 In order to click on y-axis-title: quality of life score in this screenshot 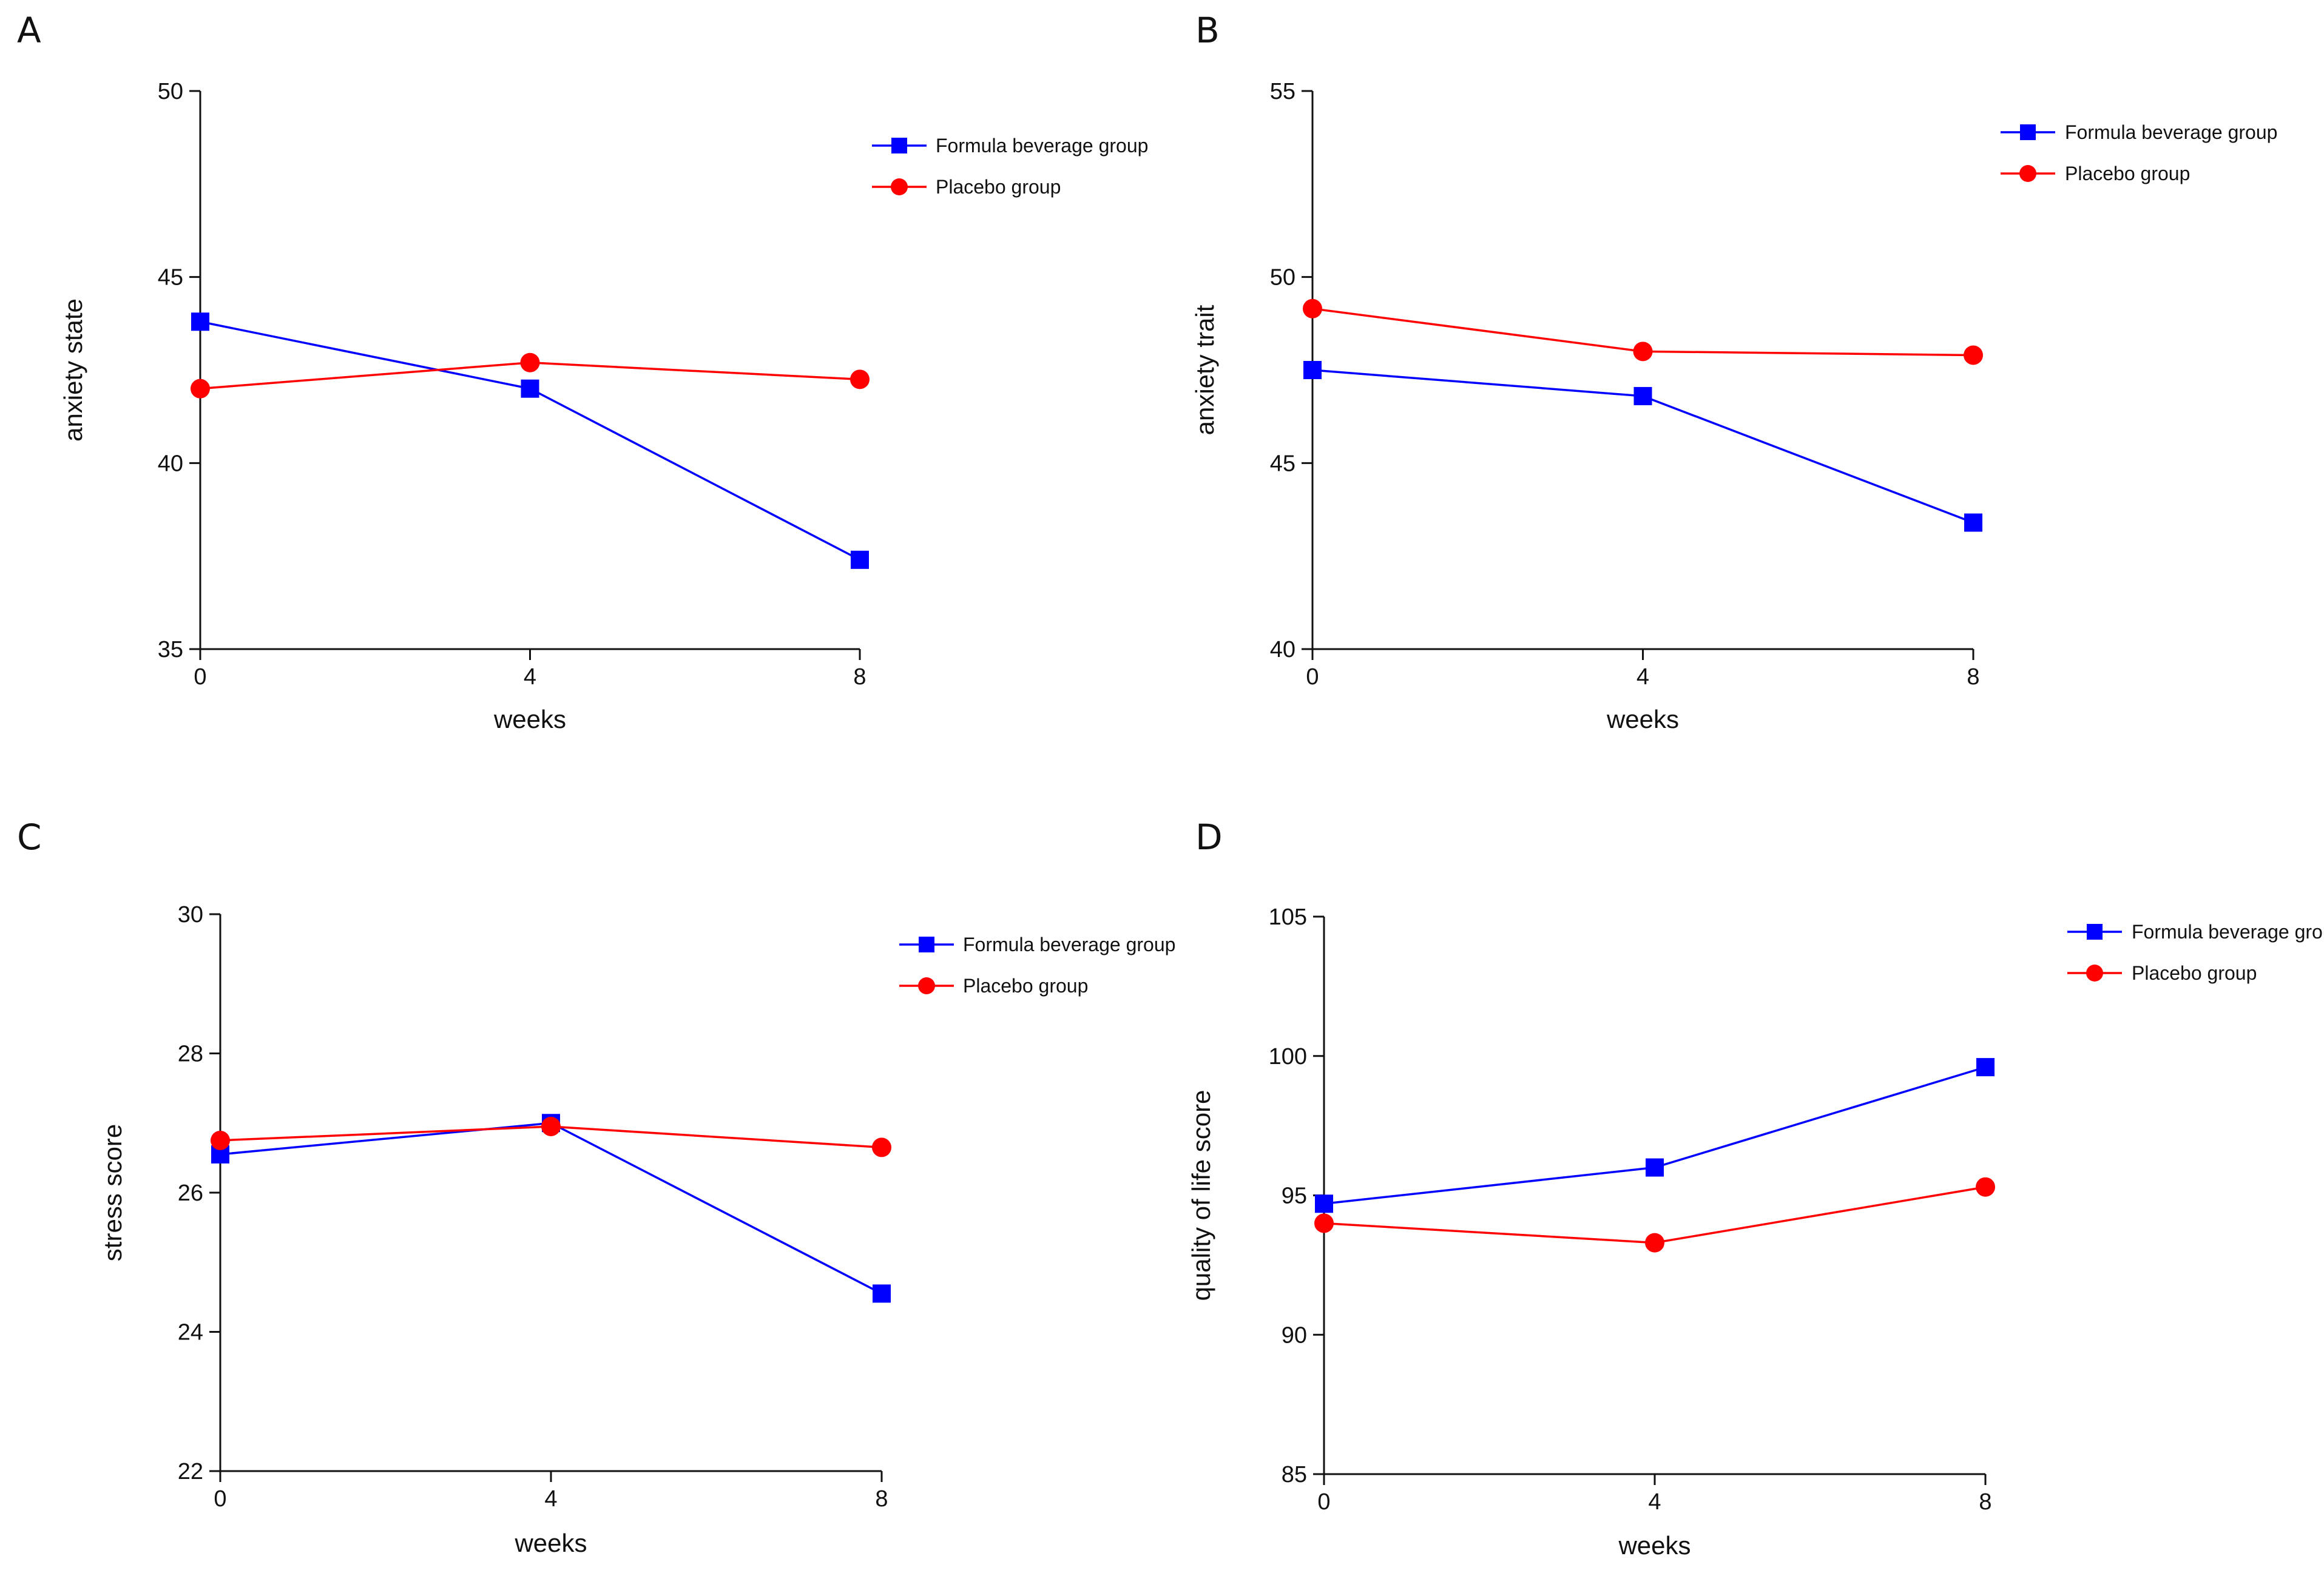, I will do `click(1201, 1195)`.